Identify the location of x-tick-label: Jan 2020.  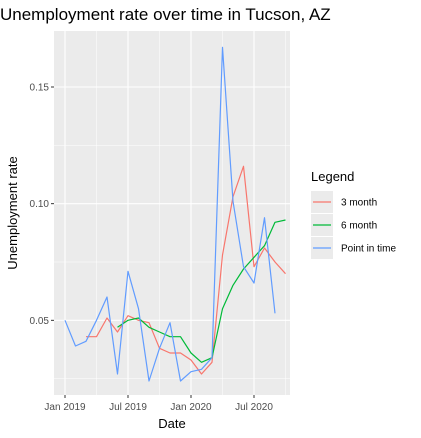
(191, 407).